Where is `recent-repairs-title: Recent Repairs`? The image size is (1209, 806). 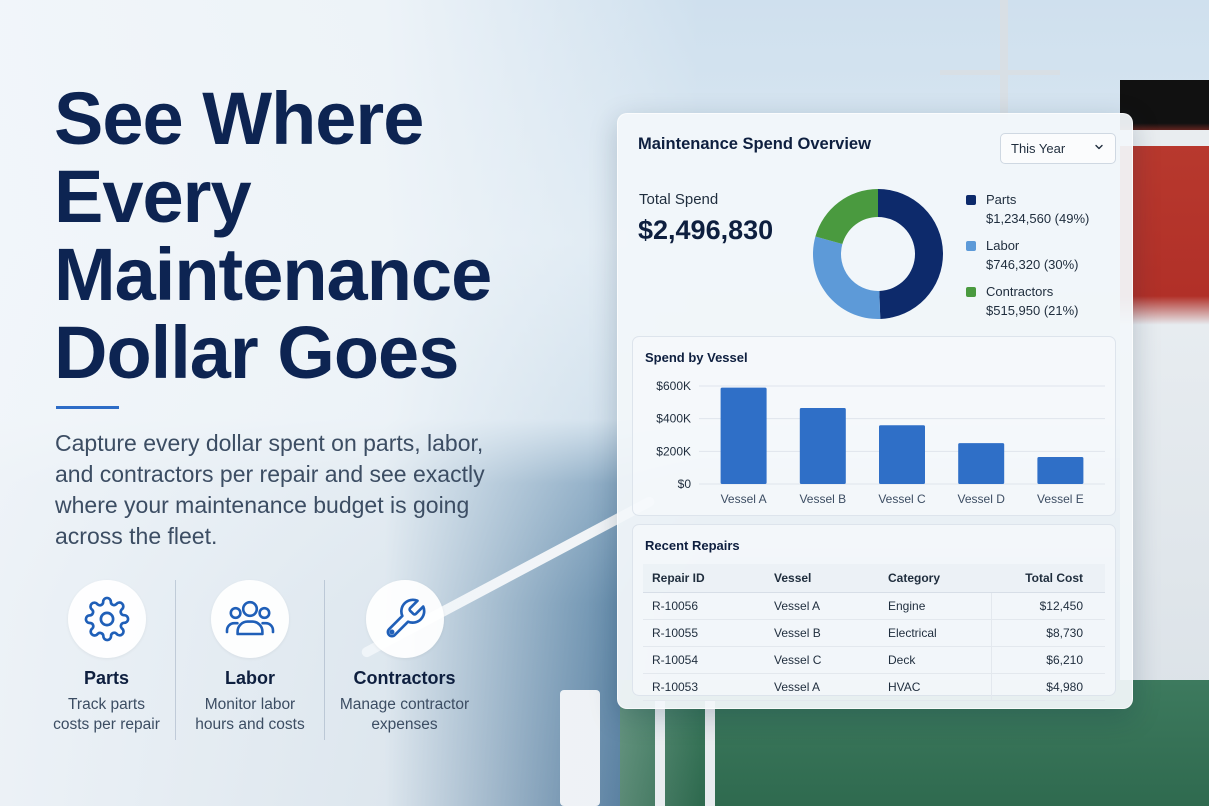
recent-repairs-title: Recent Repairs is located at coordinates (692, 545).